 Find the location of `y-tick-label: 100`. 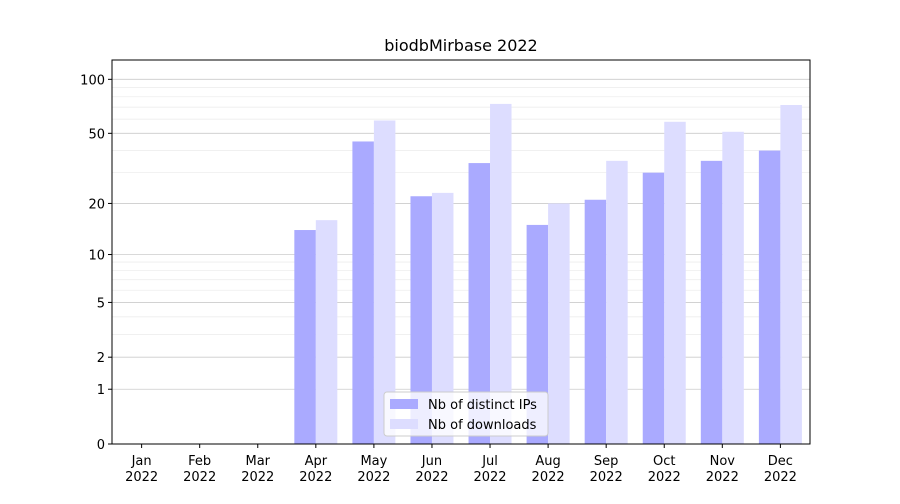

y-tick-label: 100 is located at coordinates (92, 80).